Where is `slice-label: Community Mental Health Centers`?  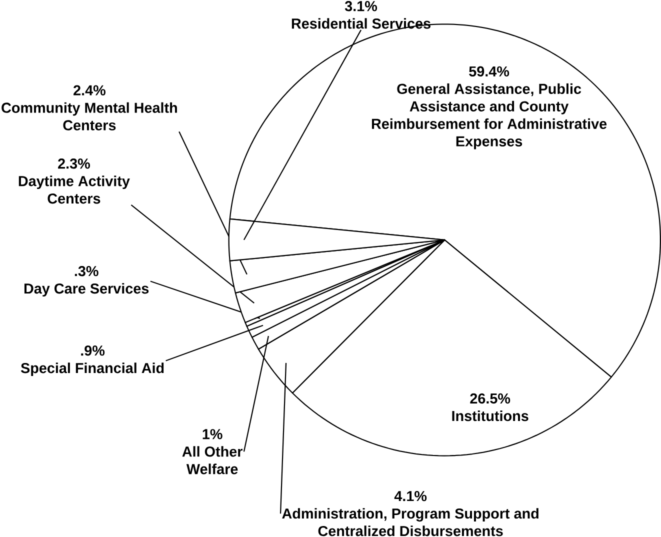 slice-label: Community Mental Health Centers is located at coordinates (89, 116).